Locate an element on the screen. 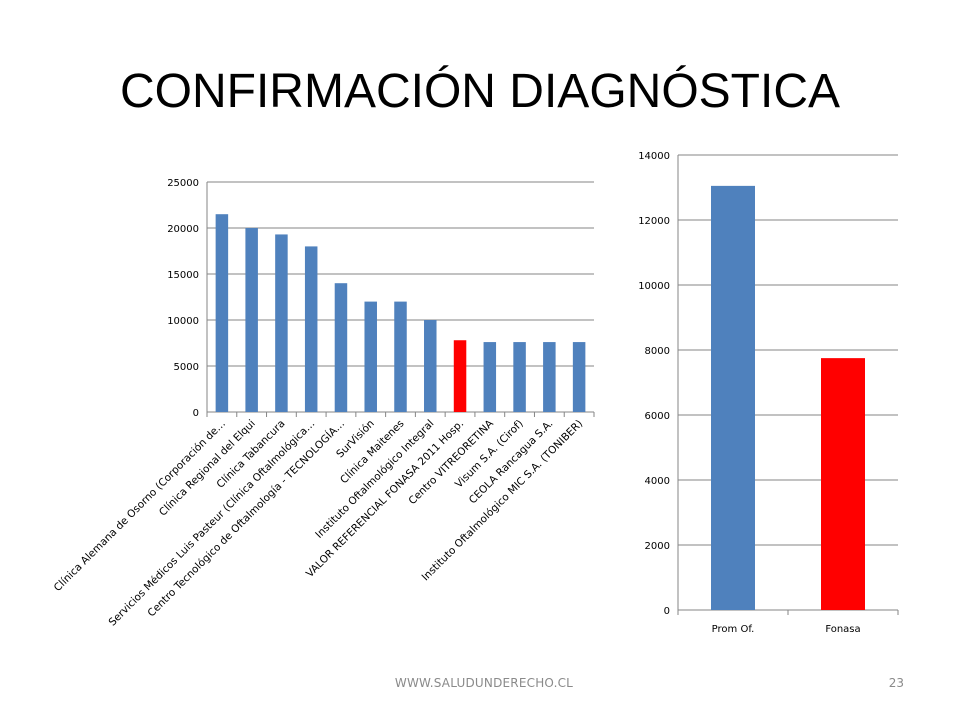 Image resolution: width=960 pixels, height=720 pixels. x-category-label: Prom Of. is located at coordinates (733, 629).